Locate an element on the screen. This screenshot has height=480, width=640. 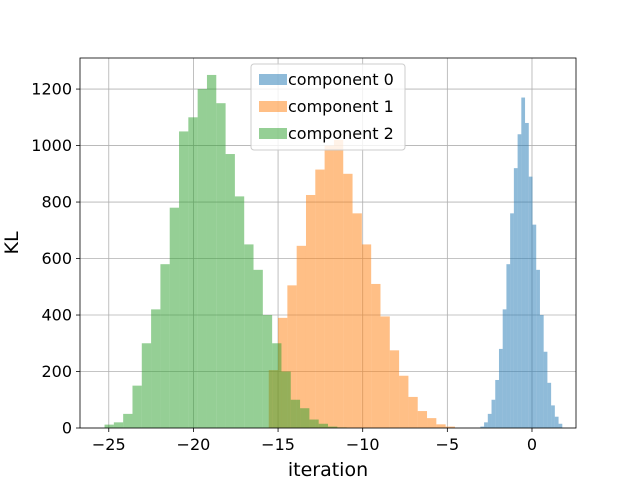
series-0-bars is located at coordinates (521, 263).